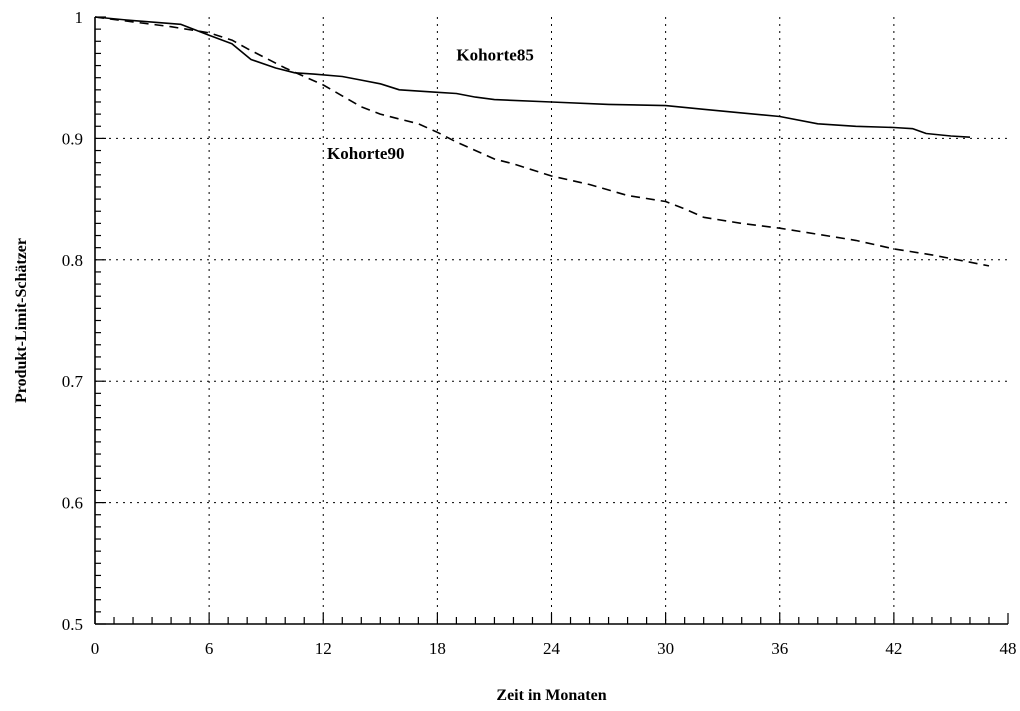 The image size is (1020, 711). Describe the element at coordinates (79, 17) in the screenshot. I see `y-tick-label: 1` at that location.